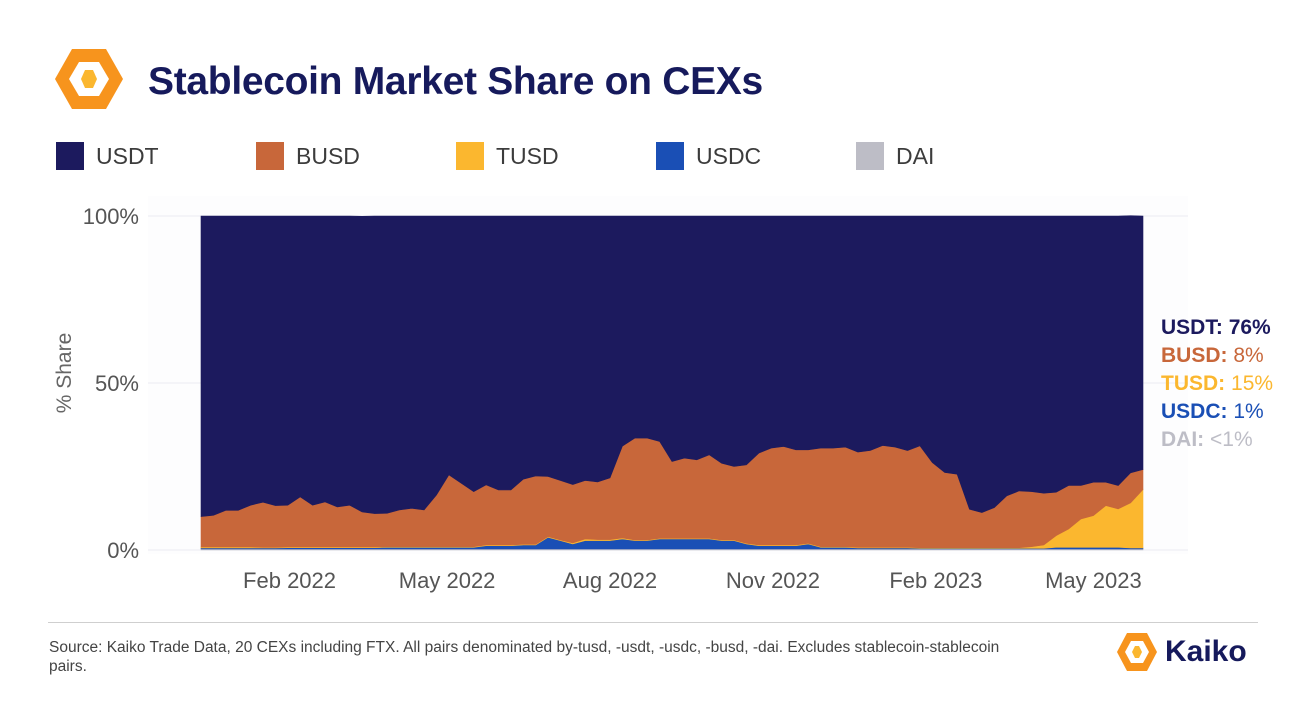 The height and width of the screenshot is (706, 1308). I want to click on x-tick-label: Feb 2023, so click(935, 580).